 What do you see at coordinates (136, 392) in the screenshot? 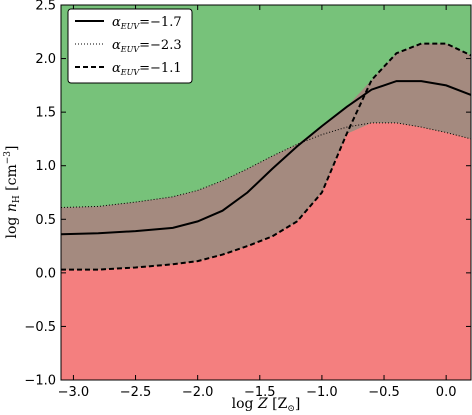
I see `x-tick-label: −2.5` at bounding box center [136, 392].